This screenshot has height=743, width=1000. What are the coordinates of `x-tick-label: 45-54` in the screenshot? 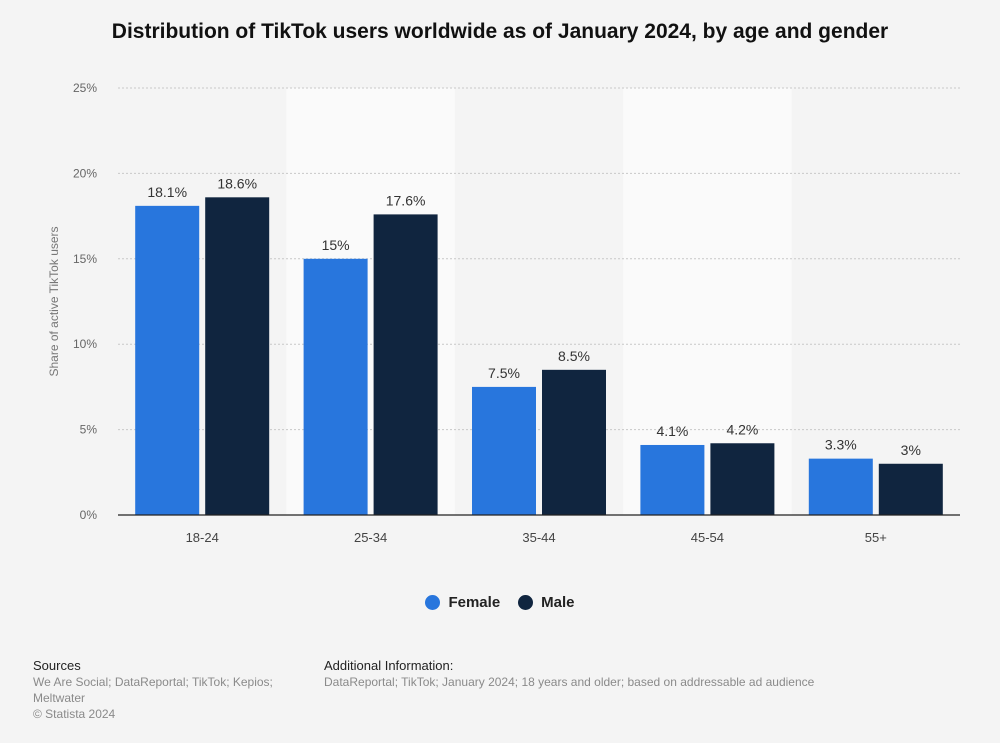 It's located at (707, 537).